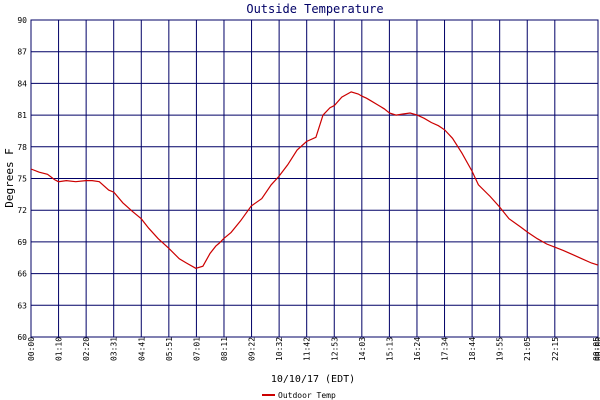  I want to click on y-tick-label: 60, so click(22, 337).